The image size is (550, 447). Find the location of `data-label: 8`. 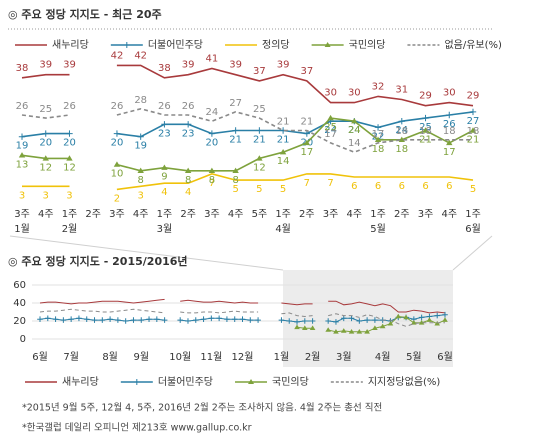

data-label: 8 is located at coordinates (140, 180).